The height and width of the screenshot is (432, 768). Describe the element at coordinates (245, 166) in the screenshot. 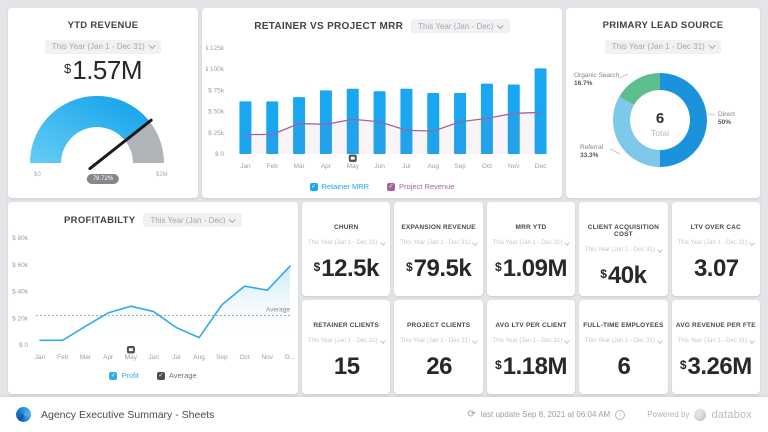

I see `svg-text: Jan` at that location.